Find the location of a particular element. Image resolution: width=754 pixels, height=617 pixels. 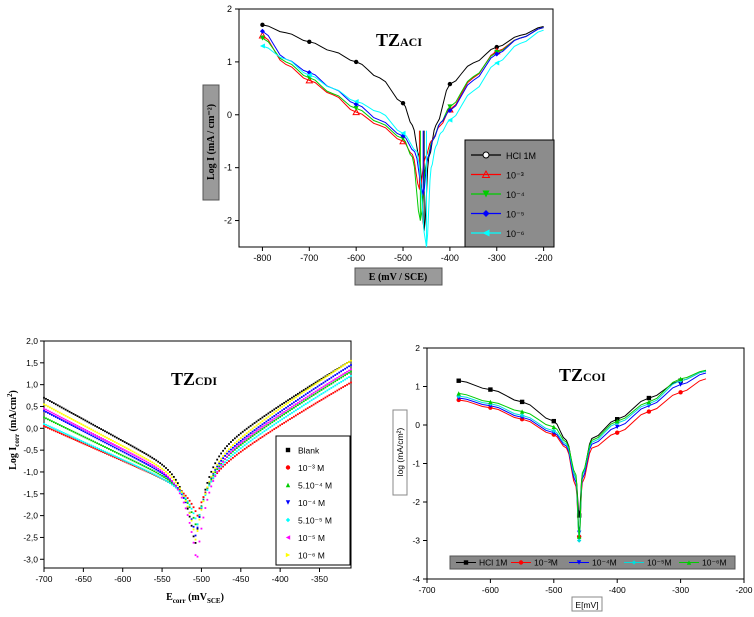

aci-y-tick-label: 0 is located at coordinates (229, 115).